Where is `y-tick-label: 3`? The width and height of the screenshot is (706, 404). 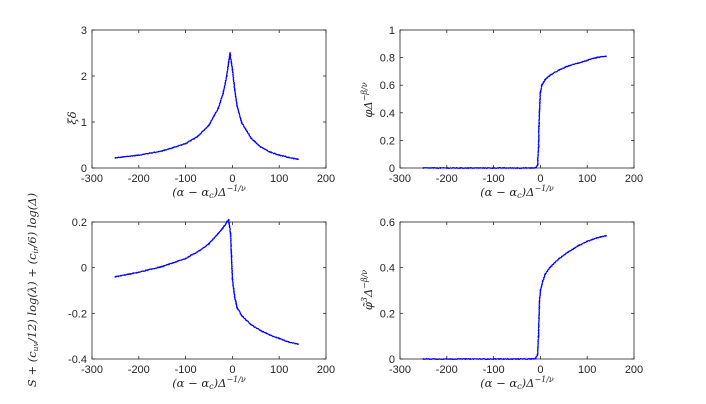
y-tick-label: 3 is located at coordinates (84, 31).